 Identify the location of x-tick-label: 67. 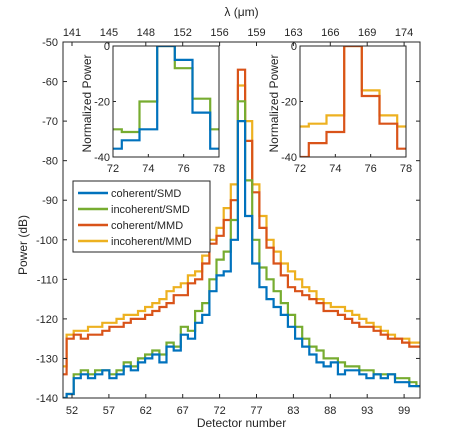
(183, 411).